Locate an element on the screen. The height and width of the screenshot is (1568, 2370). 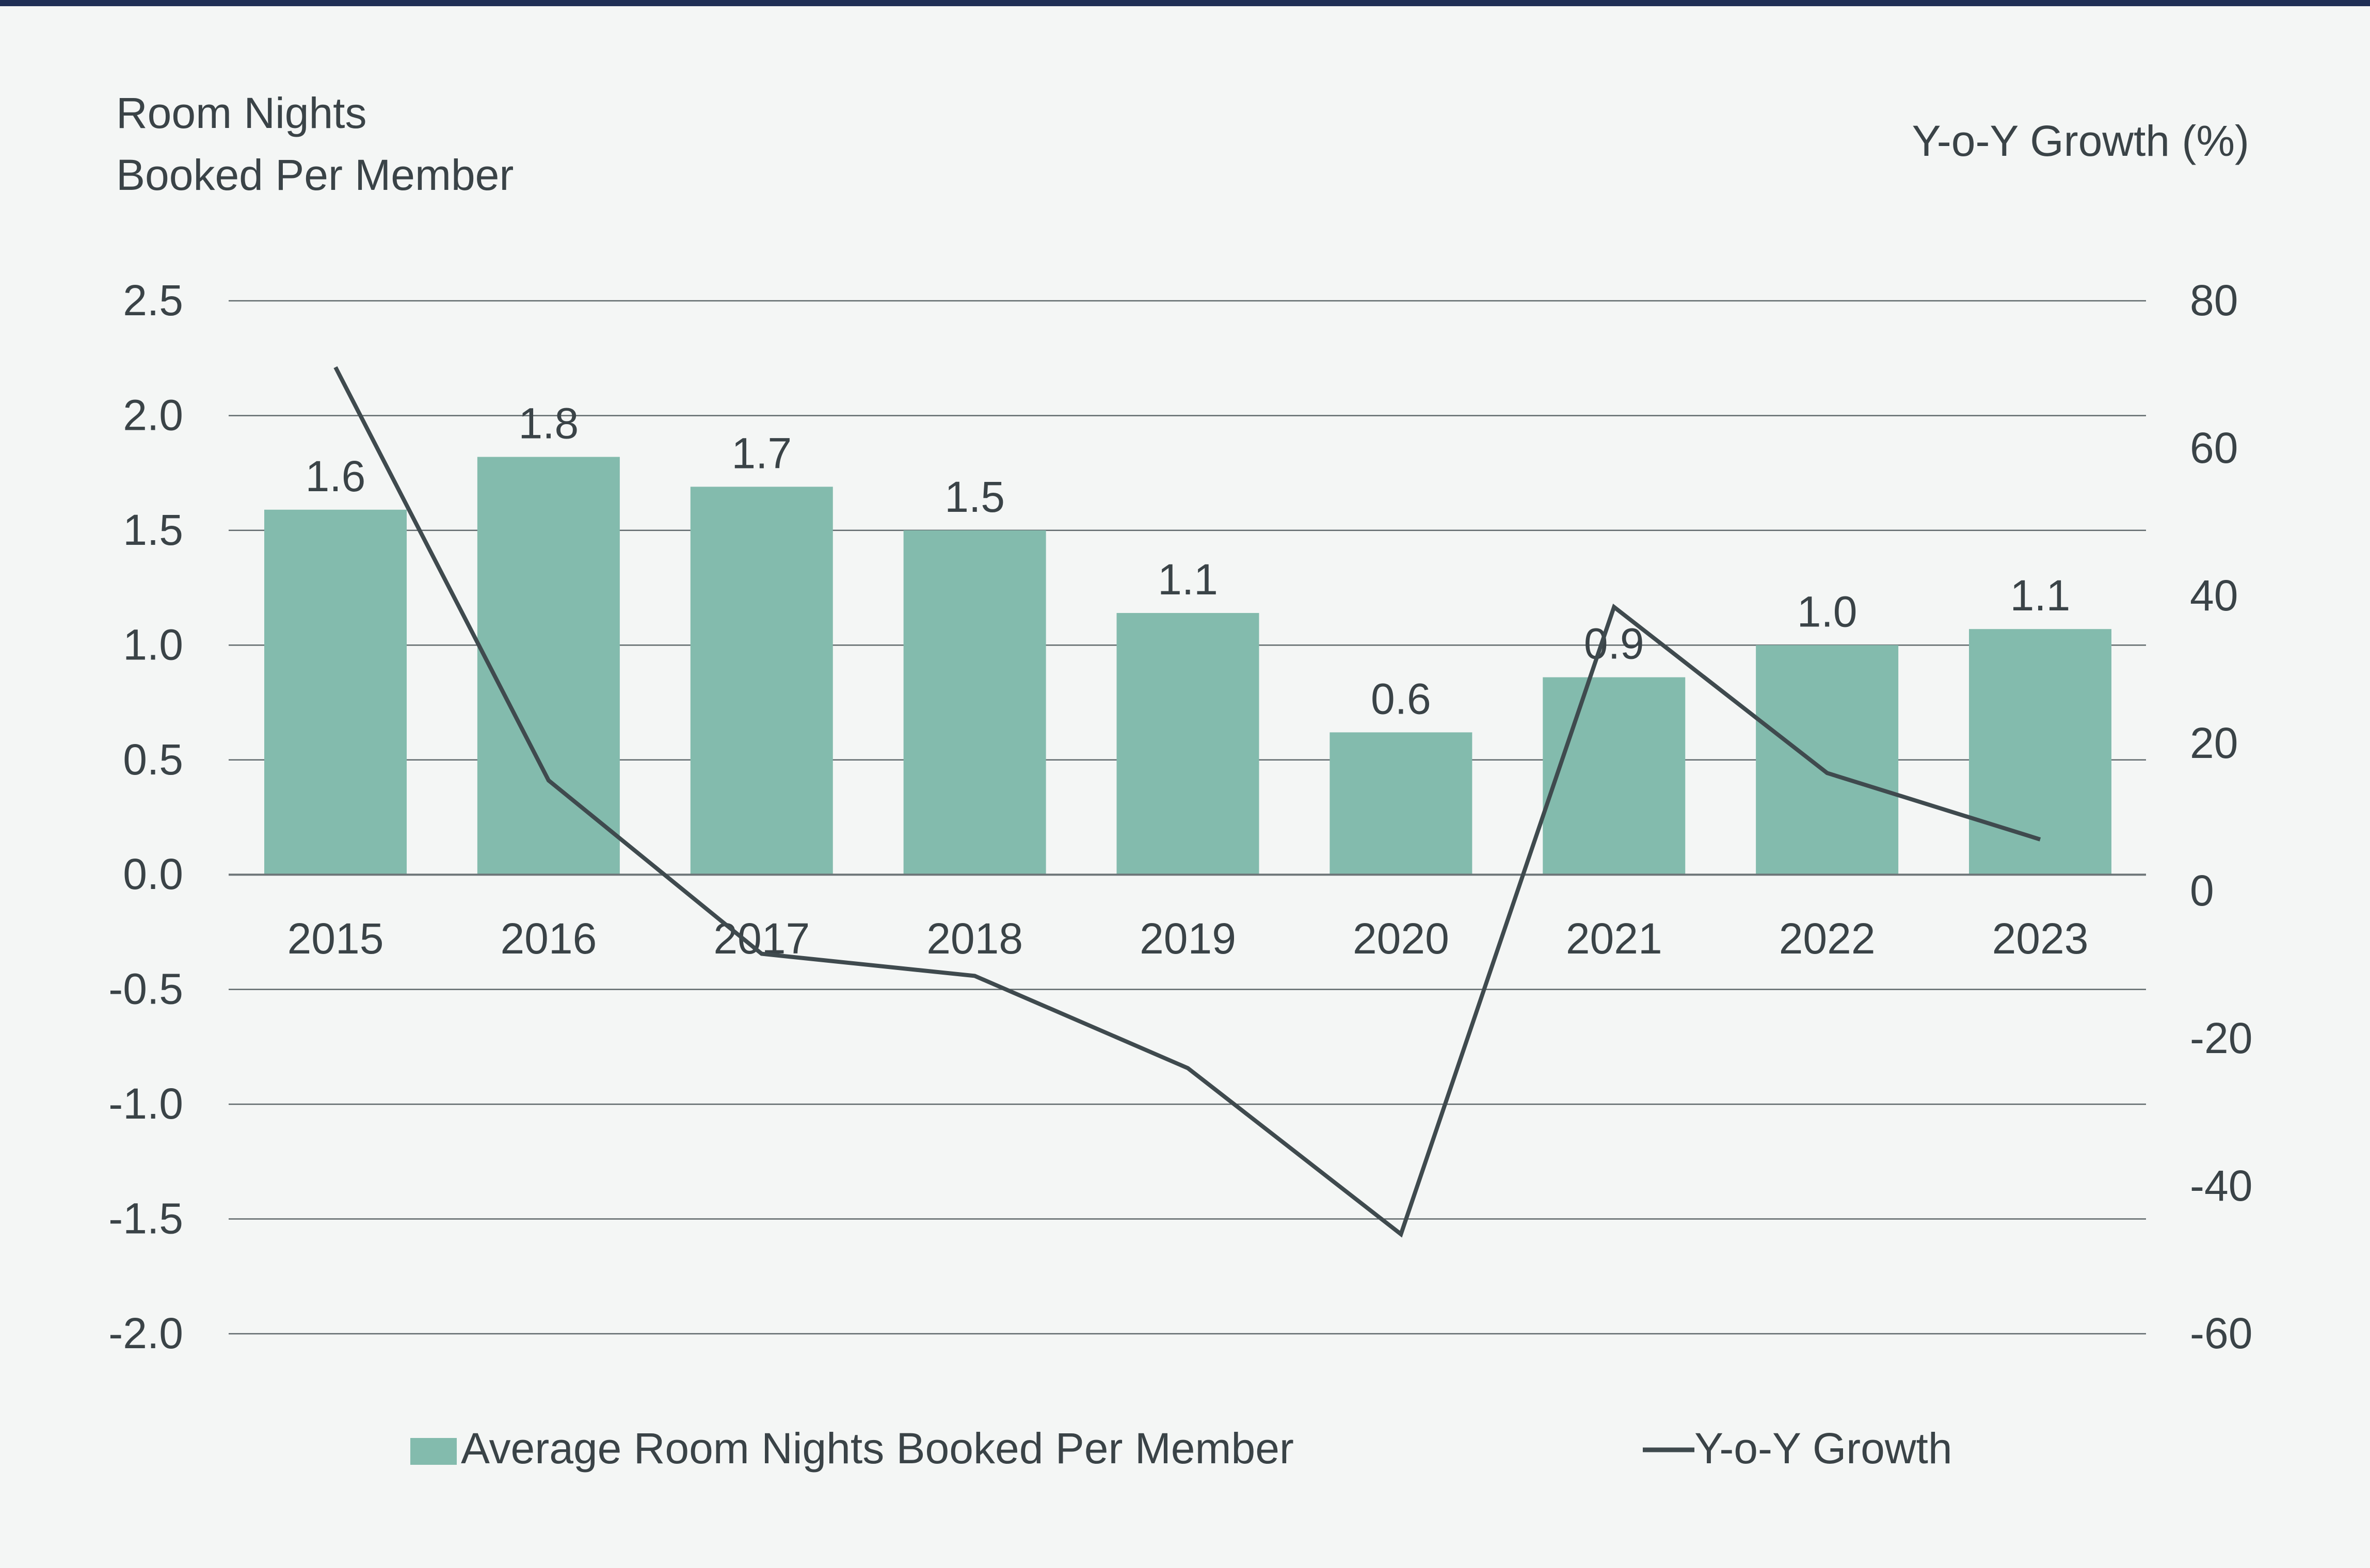
right-axis-tick-label: -20 is located at coordinates (2221, 1038).